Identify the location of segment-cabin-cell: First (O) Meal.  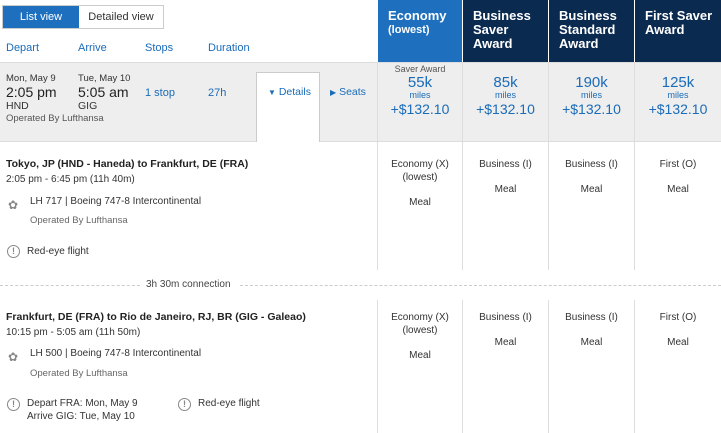
(678, 330).